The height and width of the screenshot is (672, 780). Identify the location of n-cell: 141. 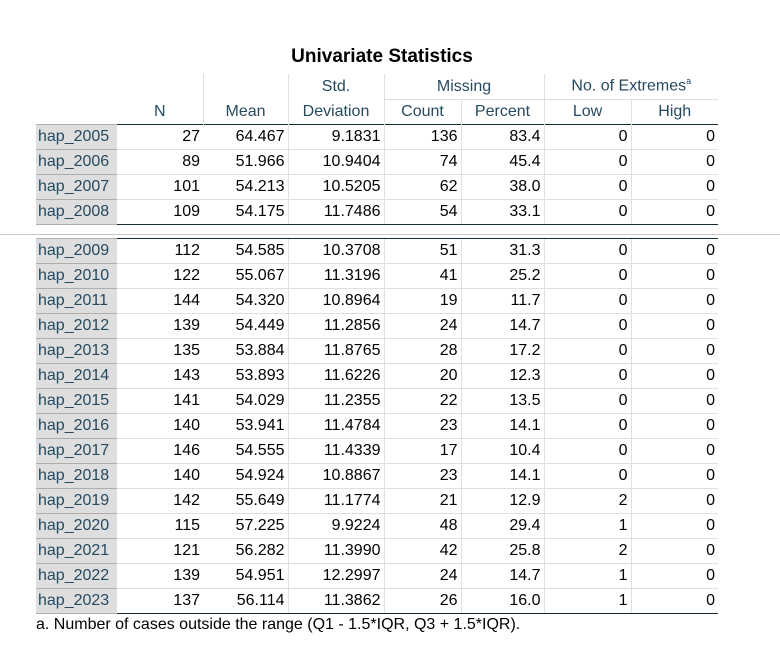
(160, 401).